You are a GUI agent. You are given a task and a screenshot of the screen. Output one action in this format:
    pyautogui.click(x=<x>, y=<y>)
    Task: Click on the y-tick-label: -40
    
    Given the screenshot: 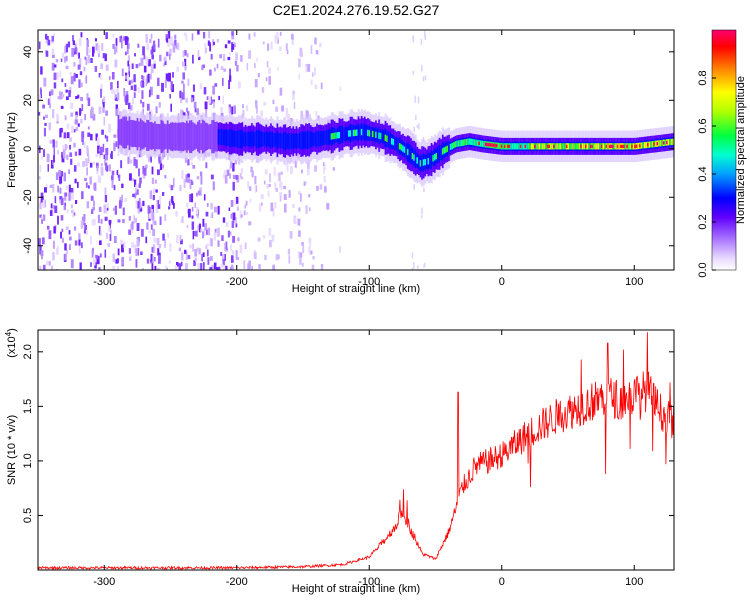 What is the action you would take?
    pyautogui.click(x=28, y=246)
    